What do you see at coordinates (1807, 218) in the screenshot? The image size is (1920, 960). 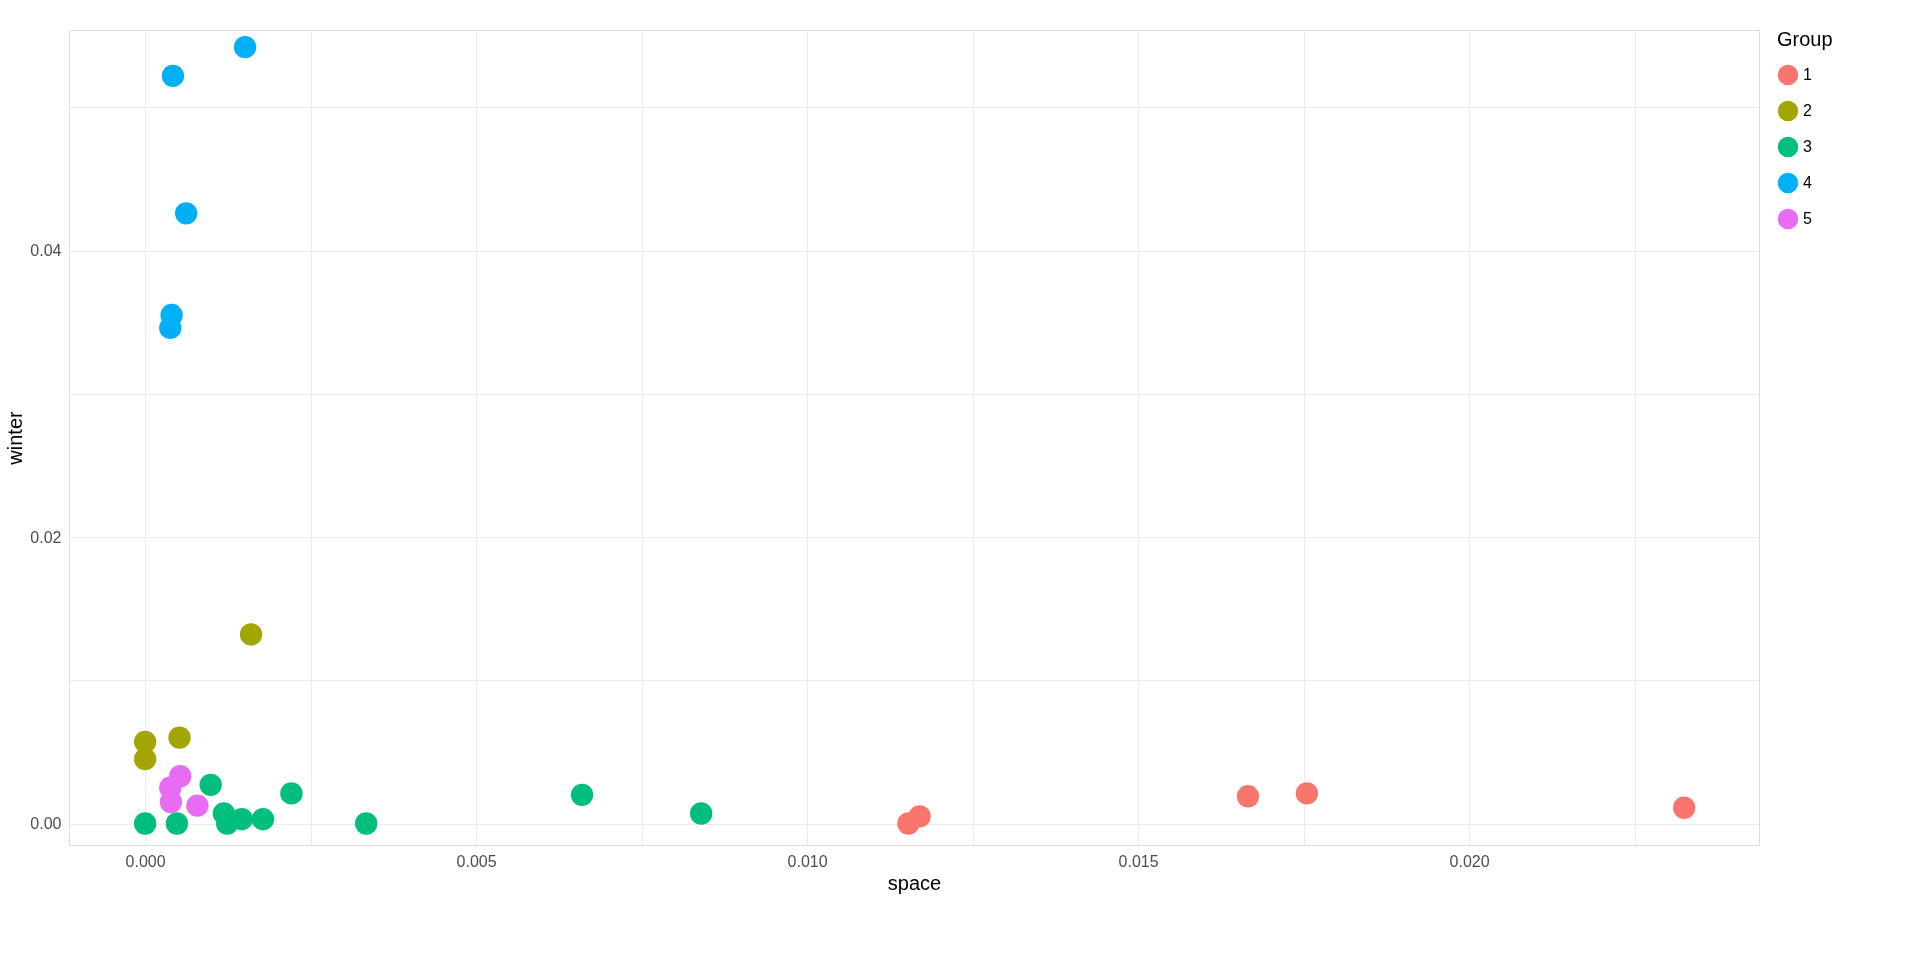 I see `legend-label: 5` at bounding box center [1807, 218].